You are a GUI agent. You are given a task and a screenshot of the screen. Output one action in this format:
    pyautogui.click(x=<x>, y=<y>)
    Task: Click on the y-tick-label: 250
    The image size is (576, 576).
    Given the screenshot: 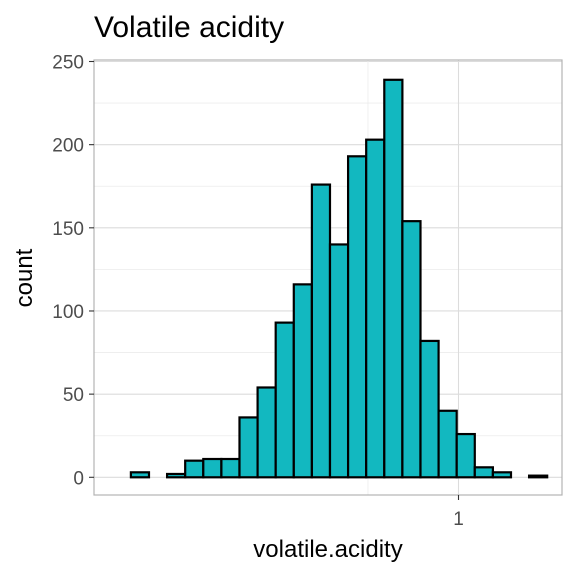 What is the action you would take?
    pyautogui.click(x=68, y=63)
    